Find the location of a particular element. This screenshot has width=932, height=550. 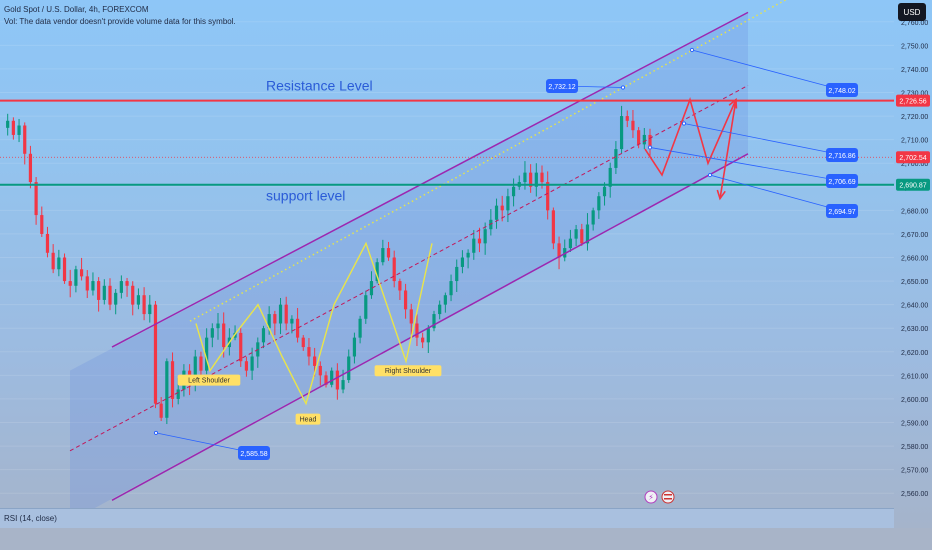

projection-arrowheads is located at coordinates (727, 149).